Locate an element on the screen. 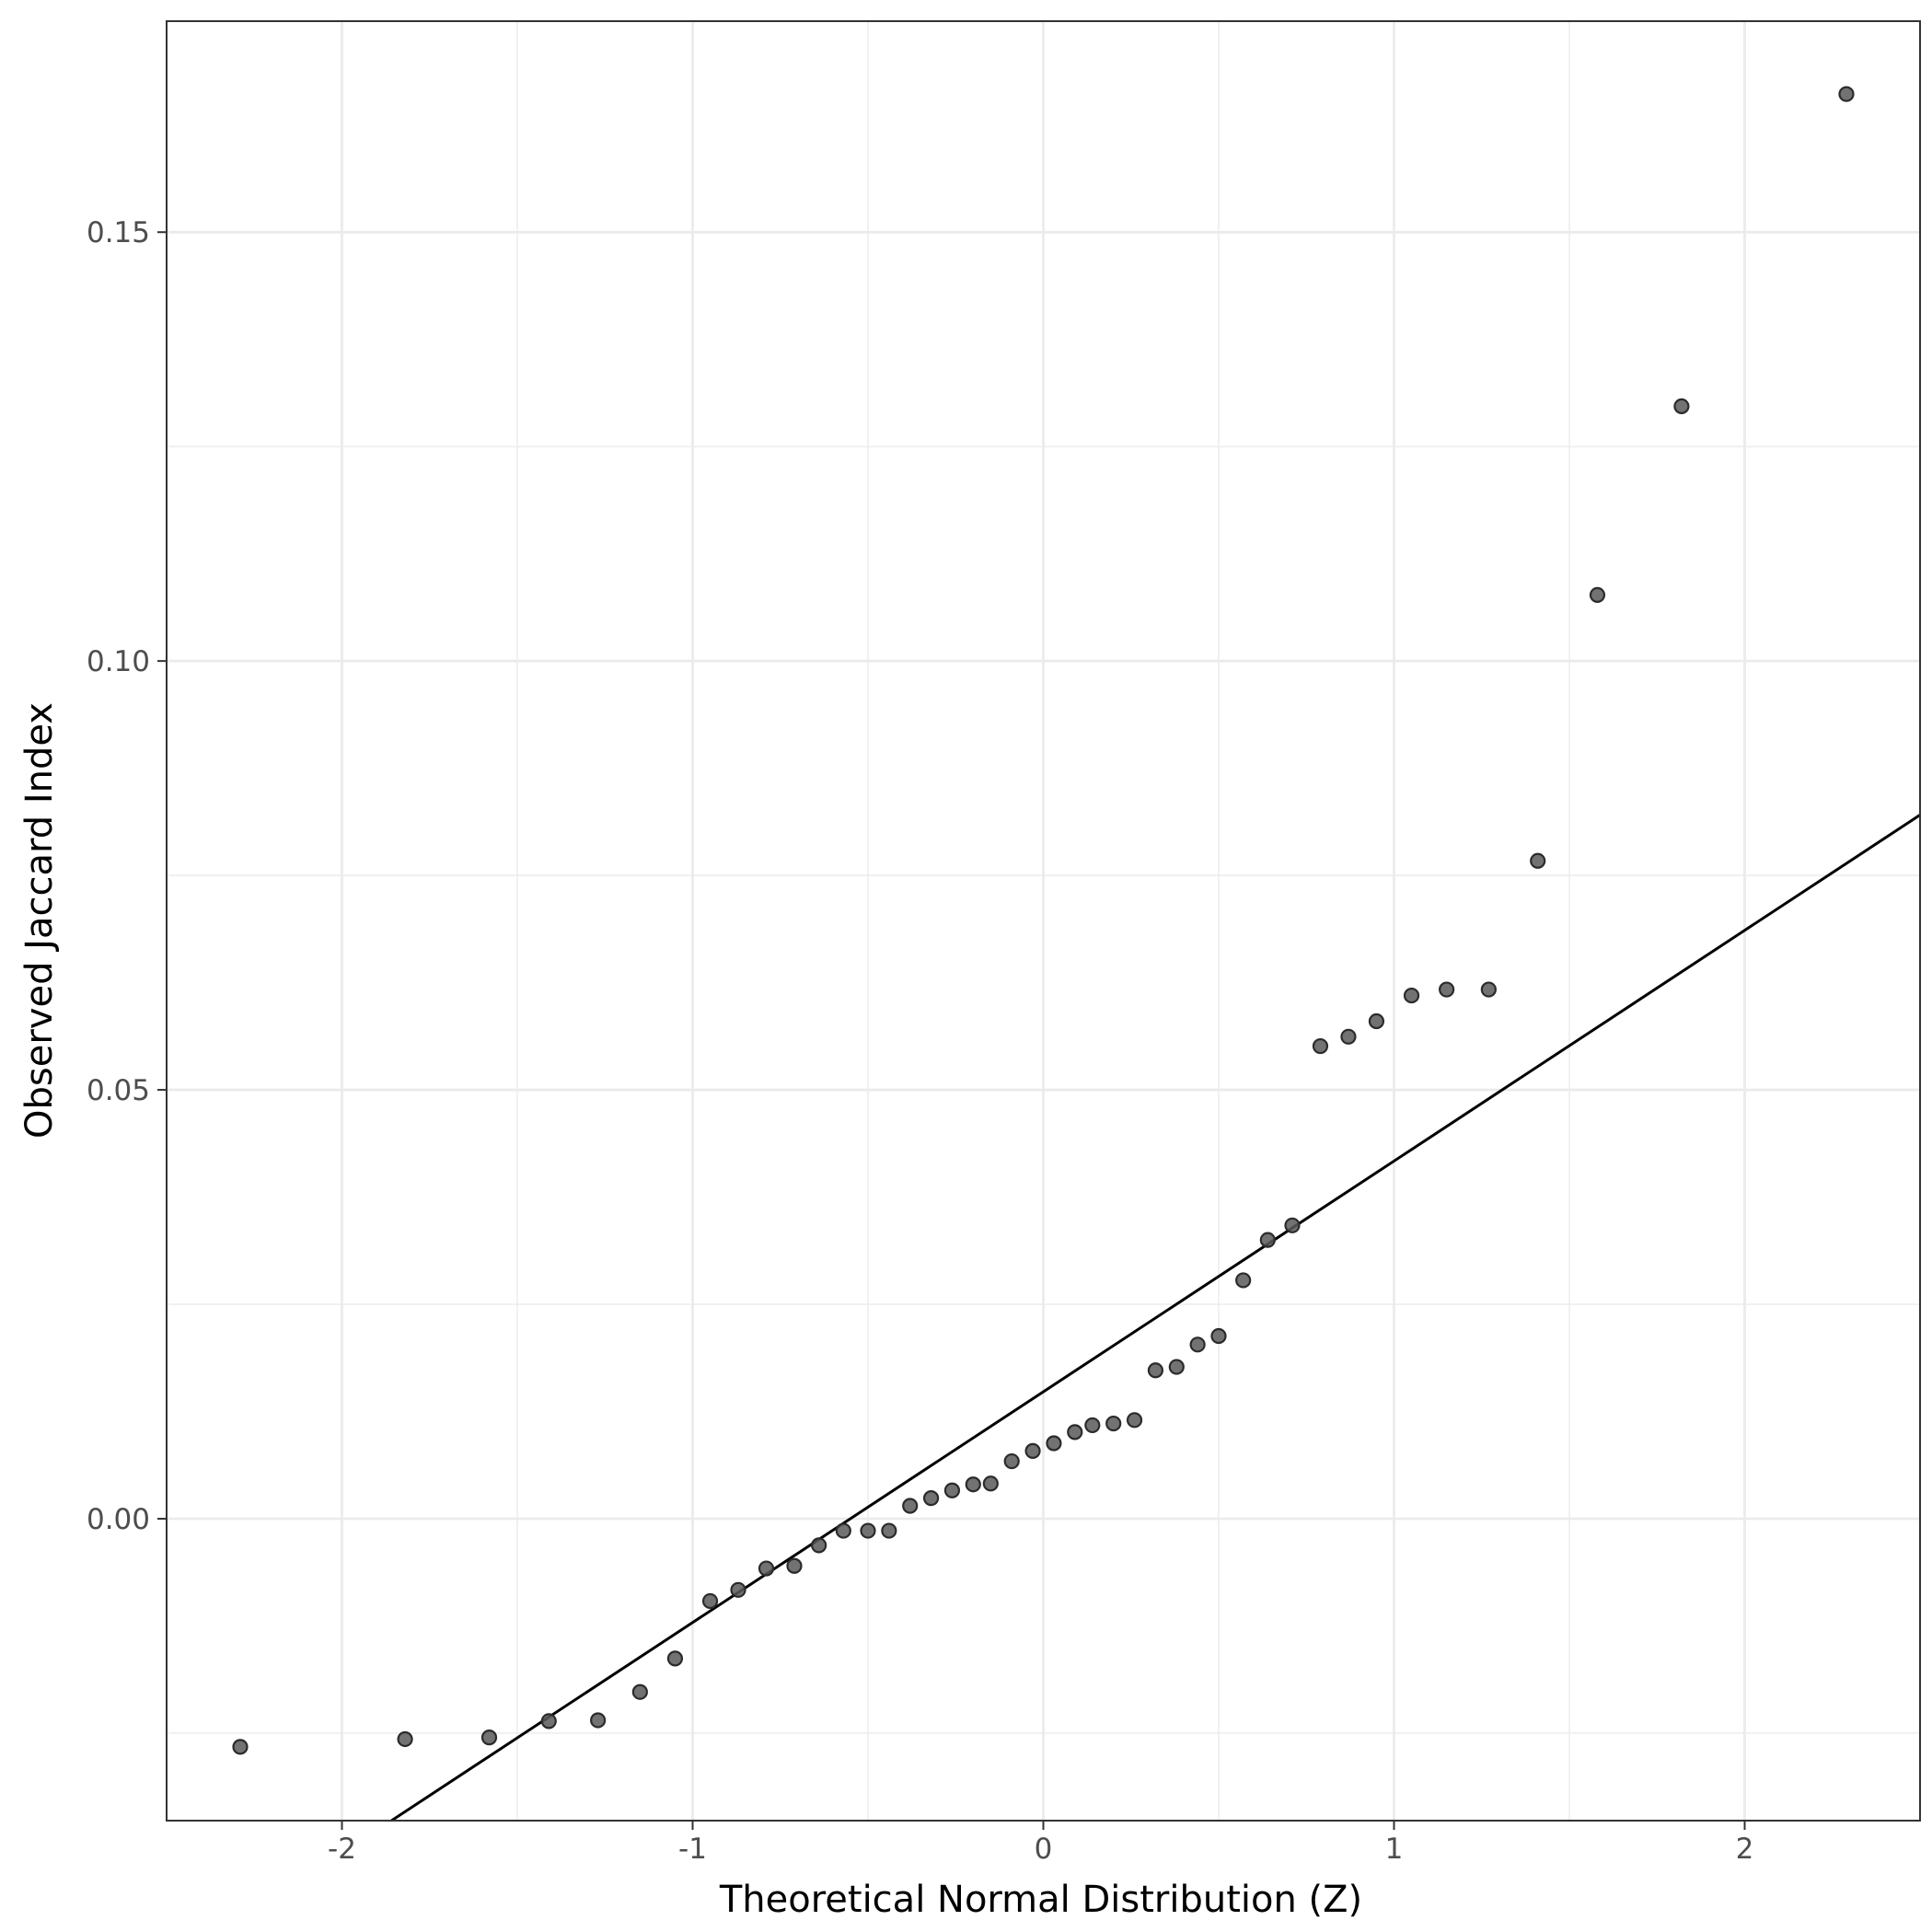 The image size is (1932, 1932). y-tick-label: 0.15 is located at coordinates (119, 233).